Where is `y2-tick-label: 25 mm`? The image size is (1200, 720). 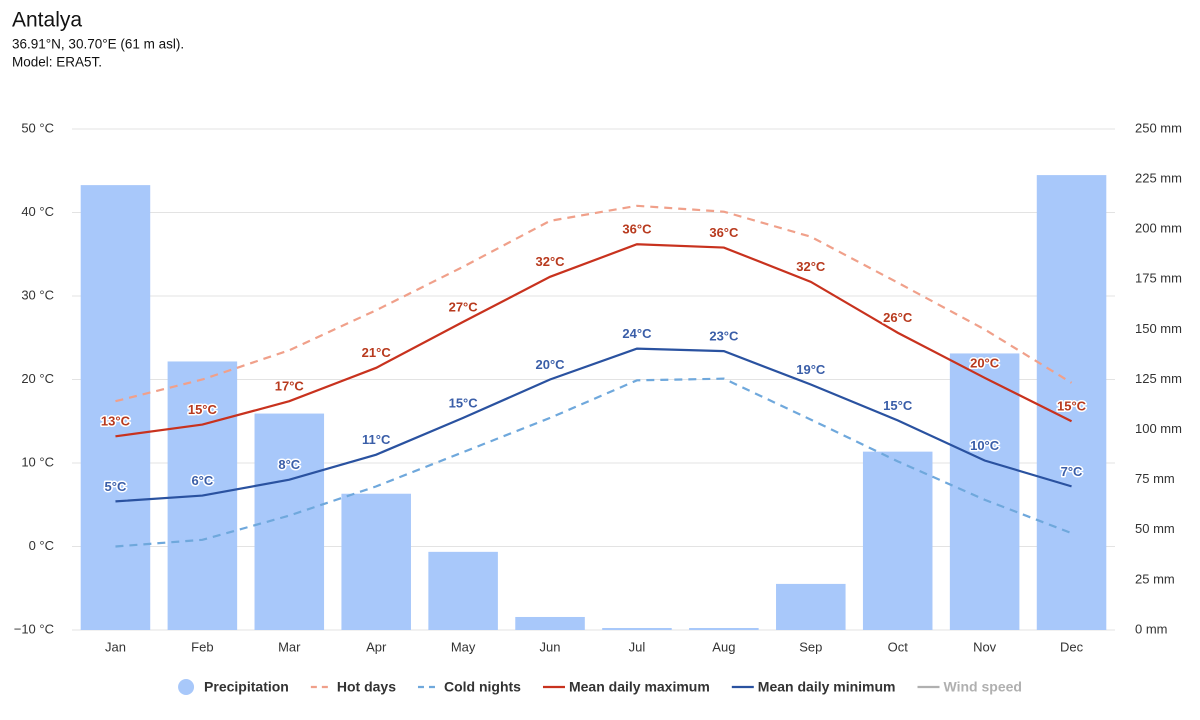 y2-tick-label: 25 mm is located at coordinates (1155, 578).